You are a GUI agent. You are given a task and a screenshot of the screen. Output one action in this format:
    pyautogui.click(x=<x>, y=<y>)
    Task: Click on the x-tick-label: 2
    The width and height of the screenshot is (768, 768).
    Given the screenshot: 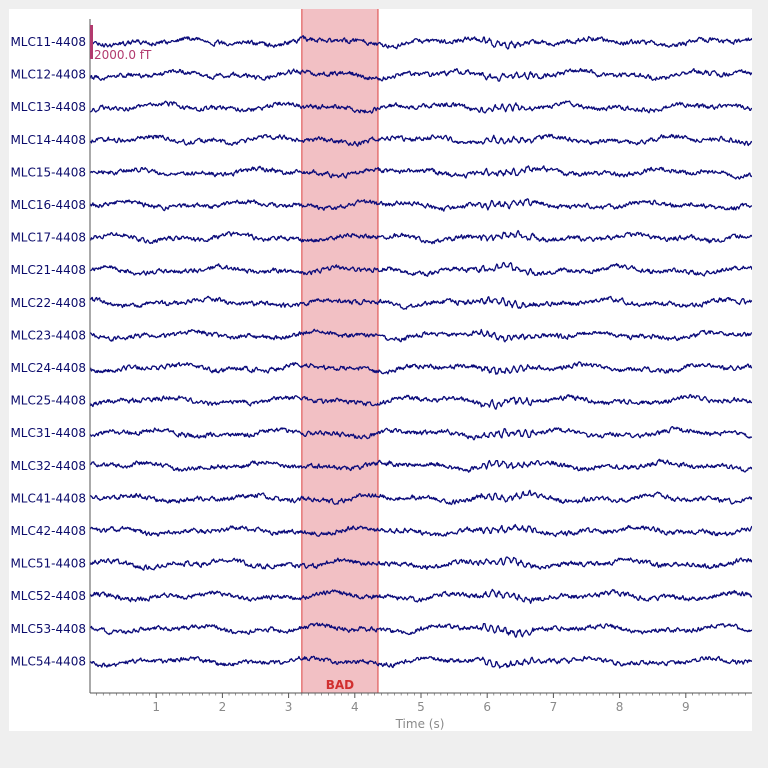 What is the action you would take?
    pyautogui.click(x=223, y=707)
    